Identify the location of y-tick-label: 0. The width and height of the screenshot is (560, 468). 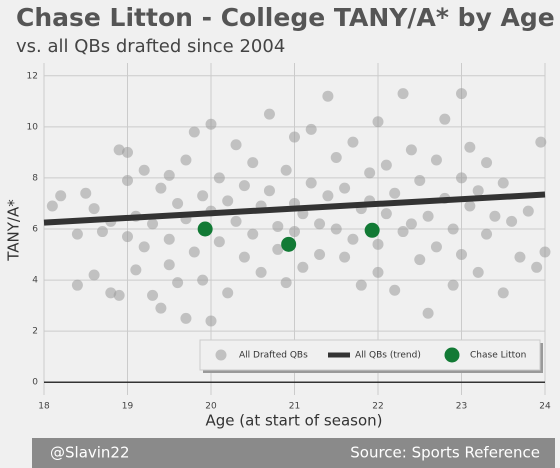
(35, 383).